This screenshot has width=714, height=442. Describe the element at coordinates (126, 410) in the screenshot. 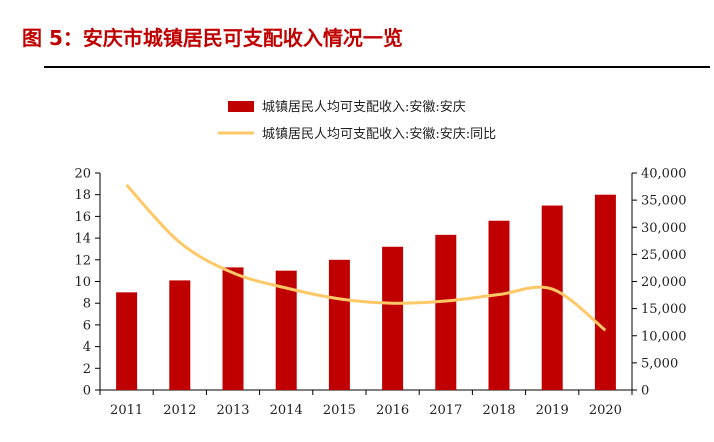

I see `x-tick-label: 2011` at that location.